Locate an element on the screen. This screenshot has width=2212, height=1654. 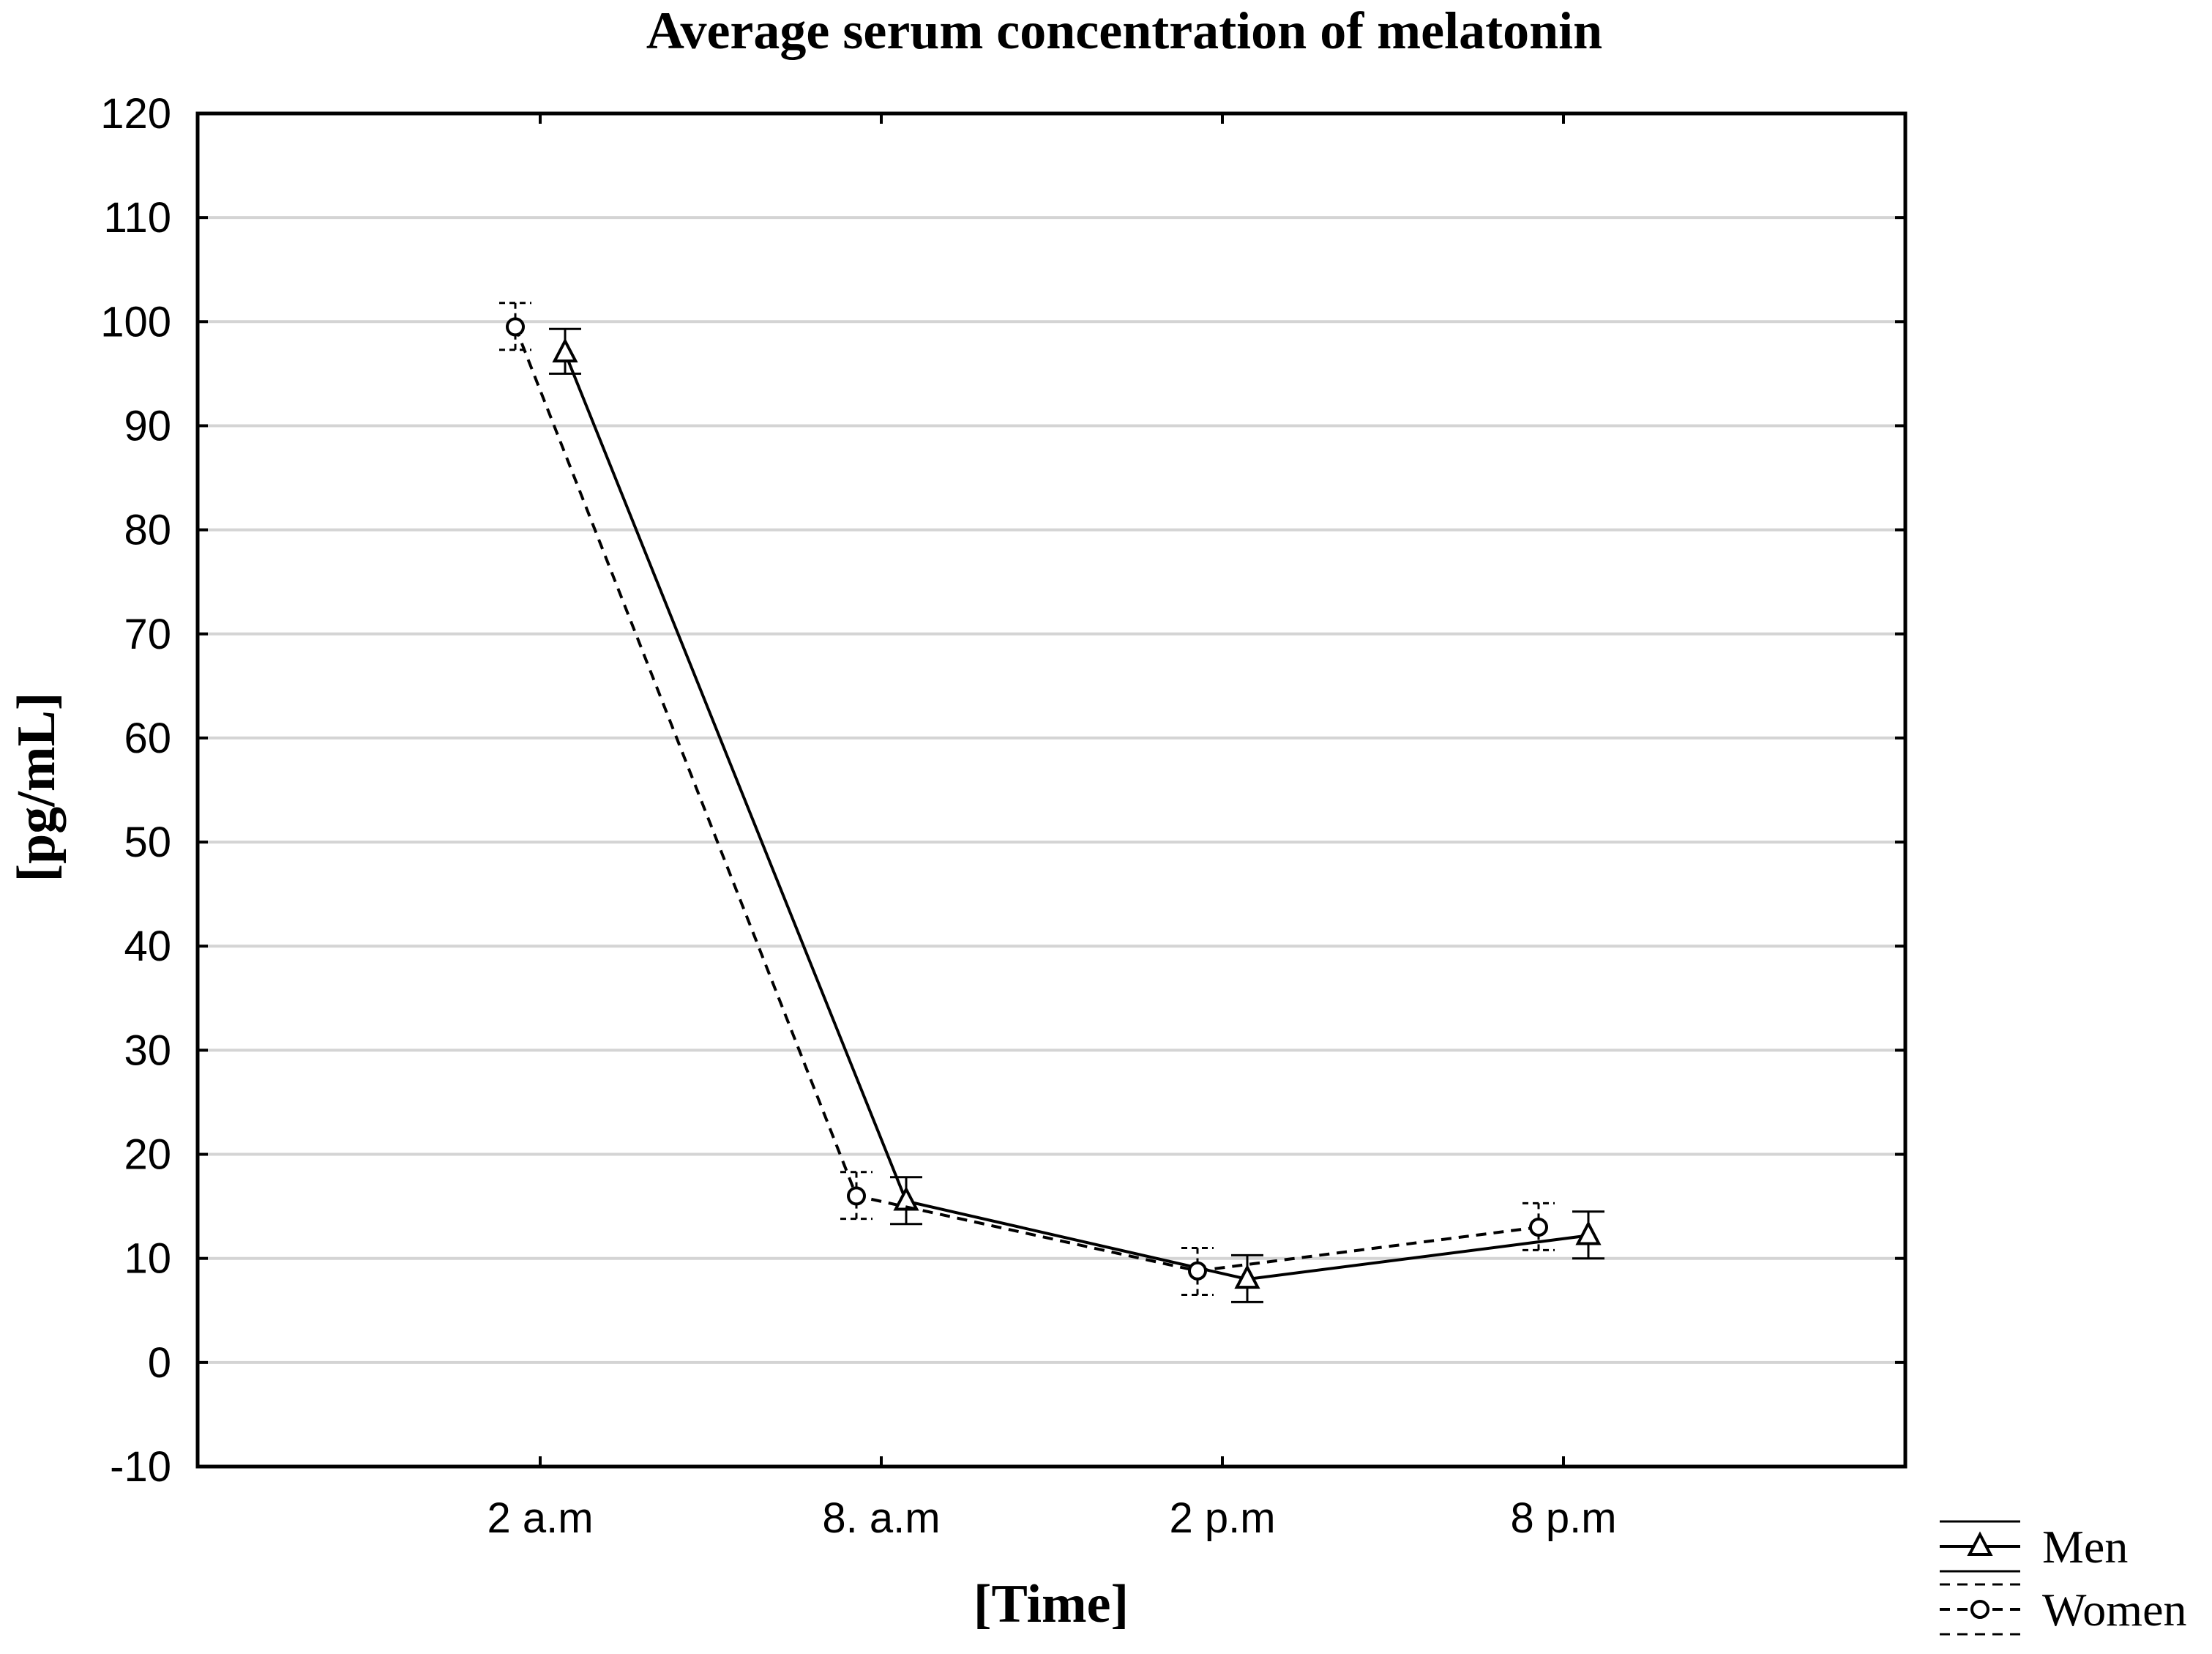
y-tick-label: 60 is located at coordinates (147, 738).